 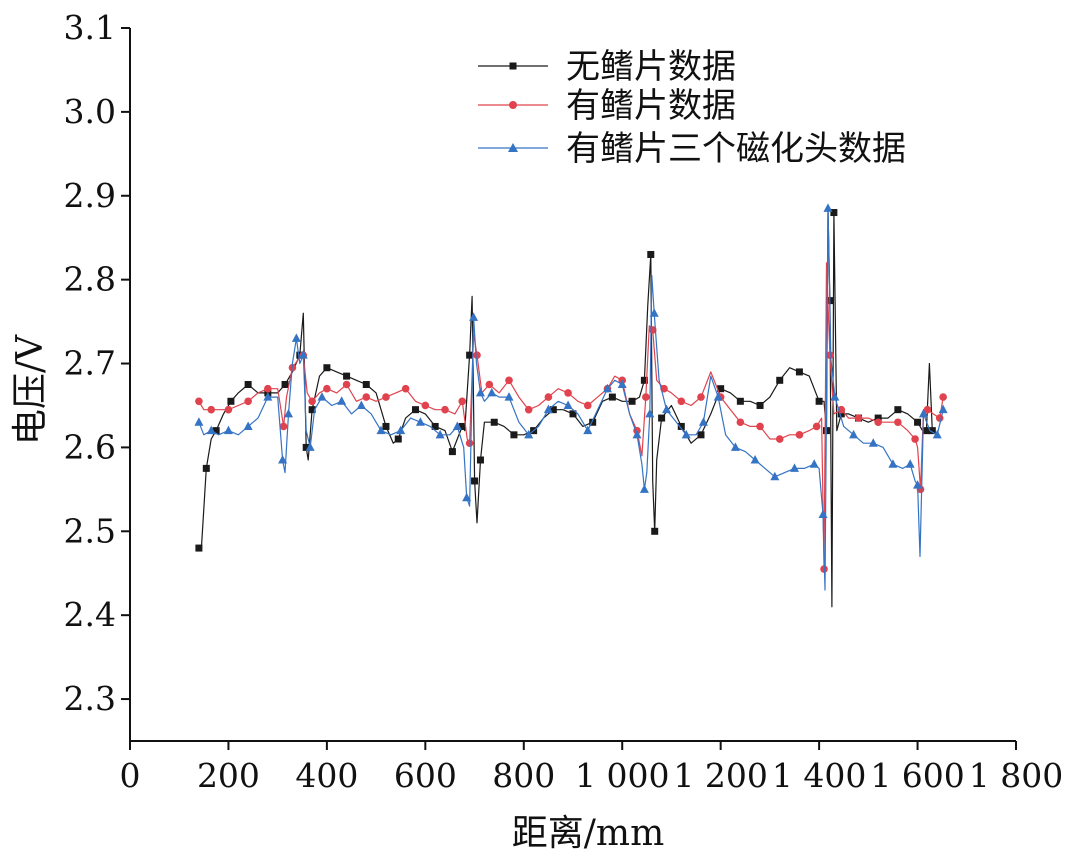 I want to click on x-tick-label: 600, so click(x=425, y=775).